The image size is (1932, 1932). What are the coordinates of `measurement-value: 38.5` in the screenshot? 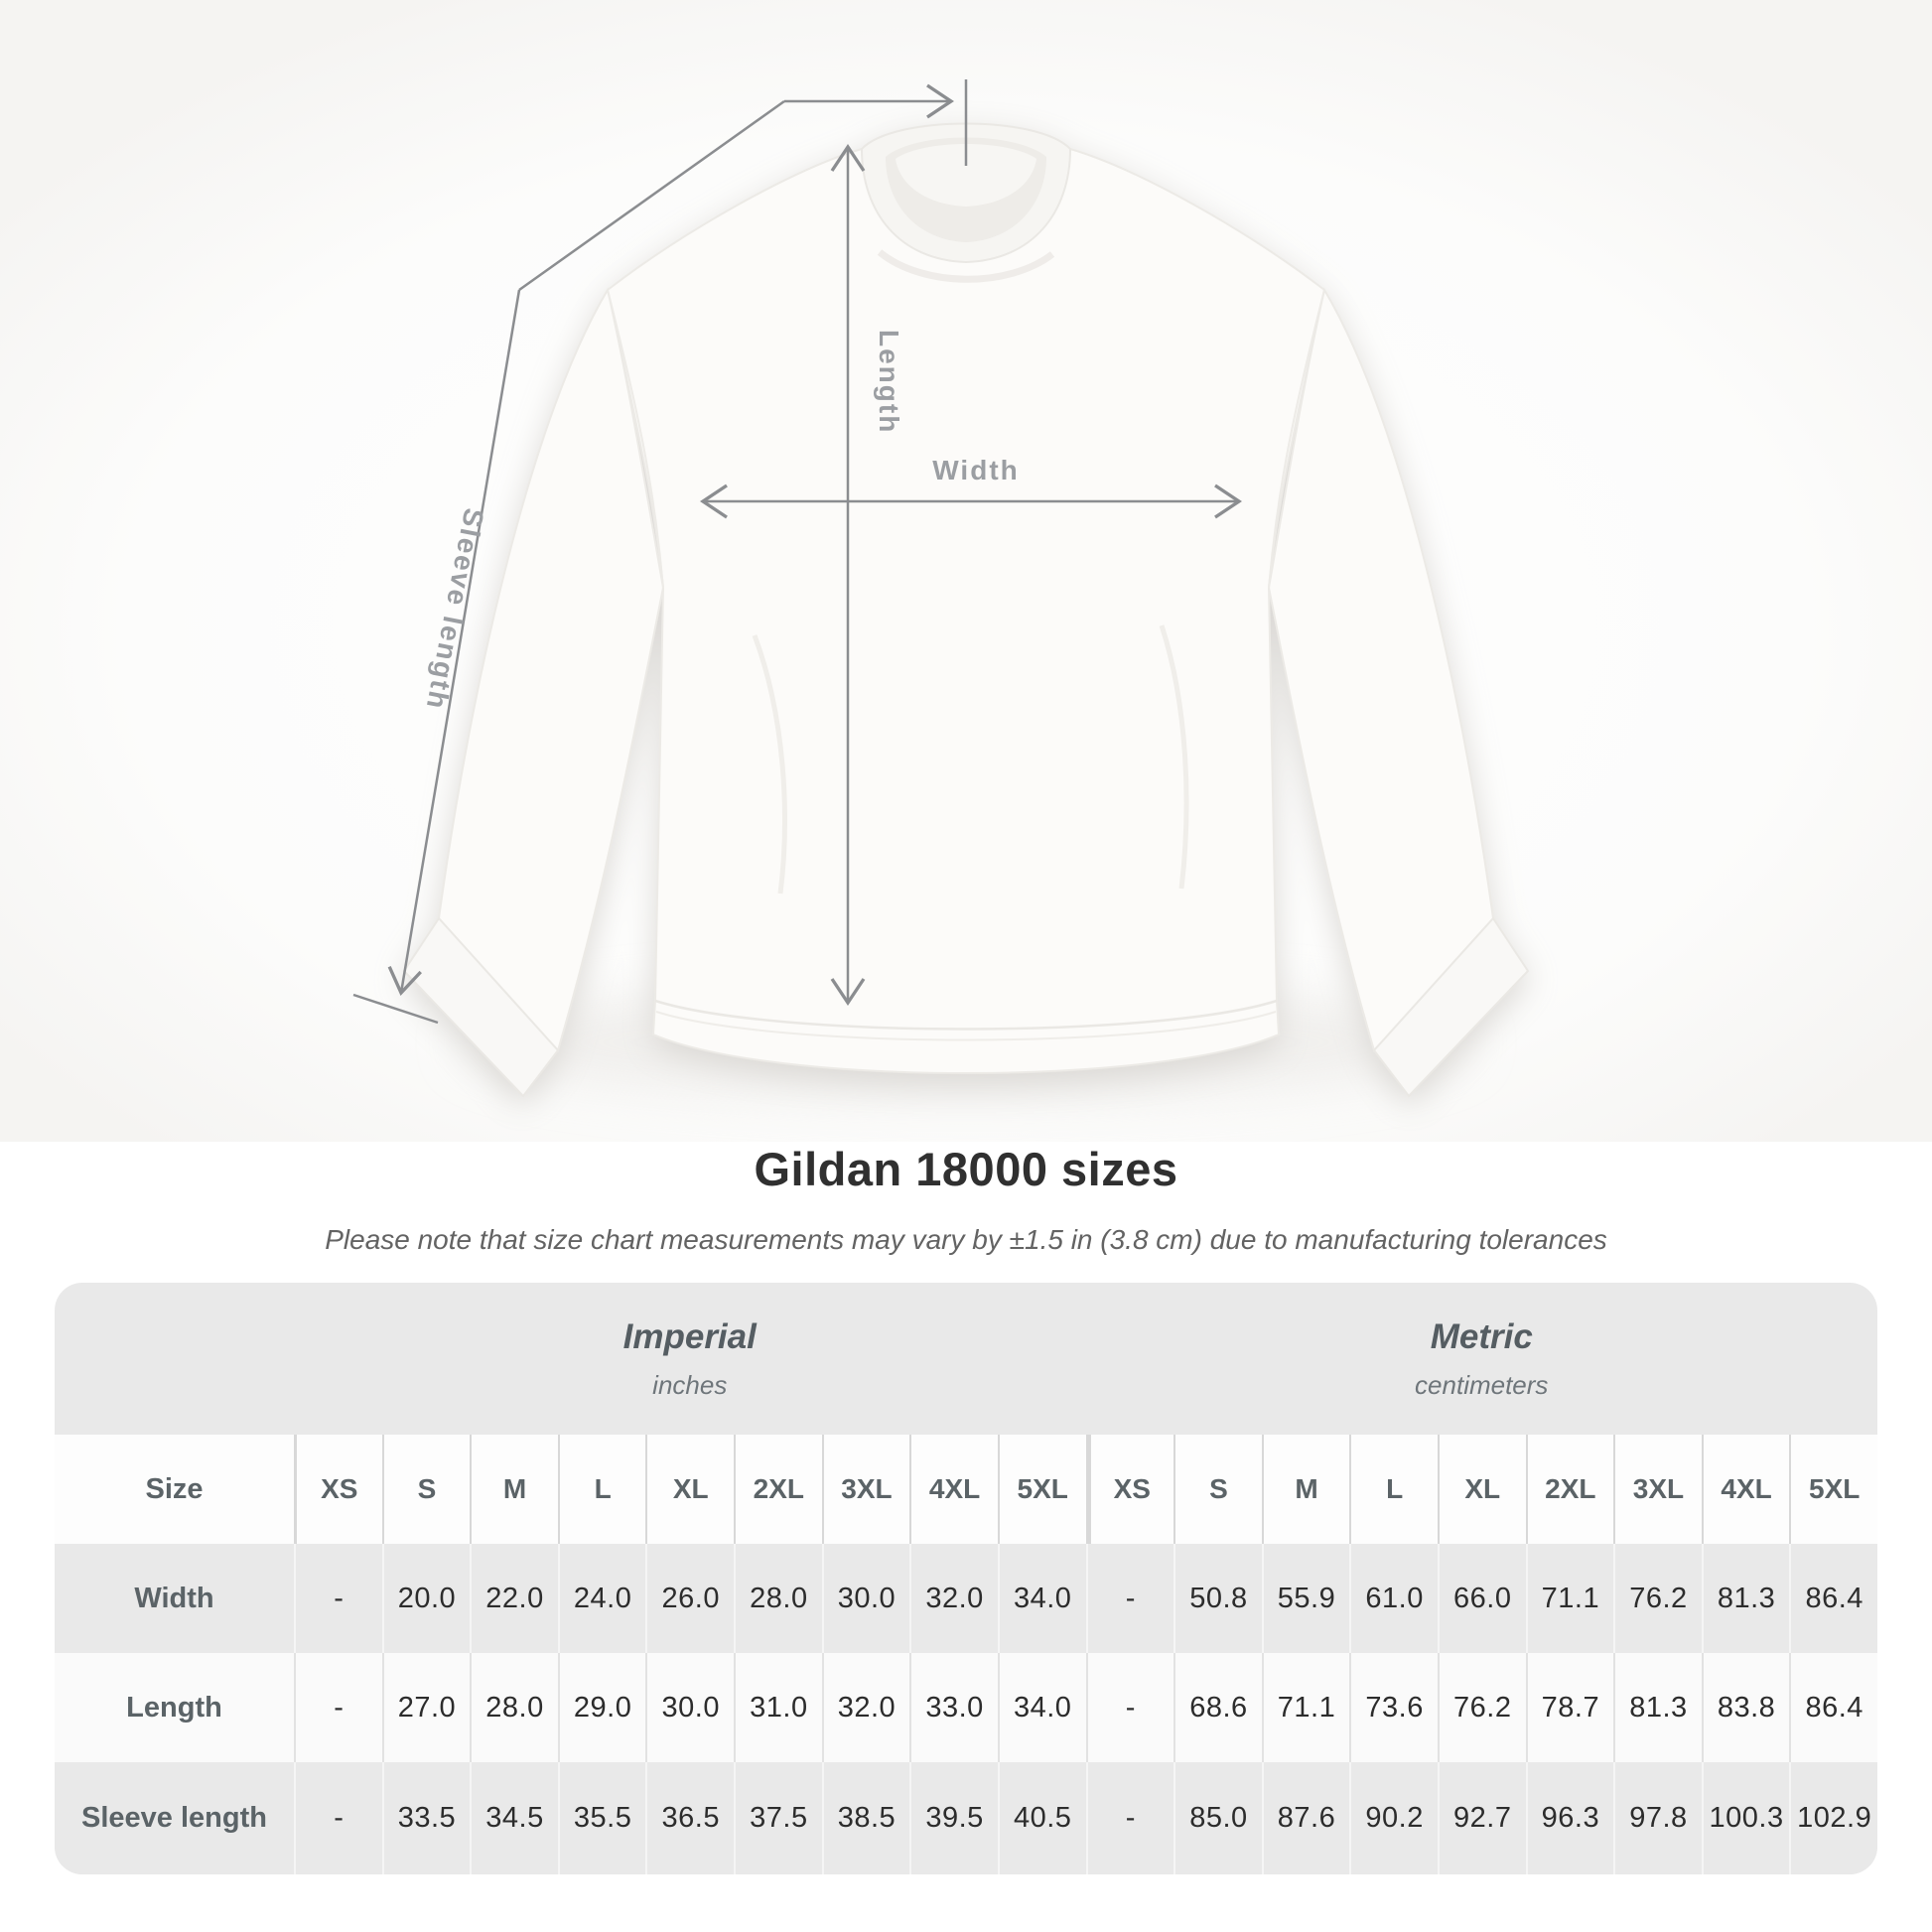 It's located at (866, 1818).